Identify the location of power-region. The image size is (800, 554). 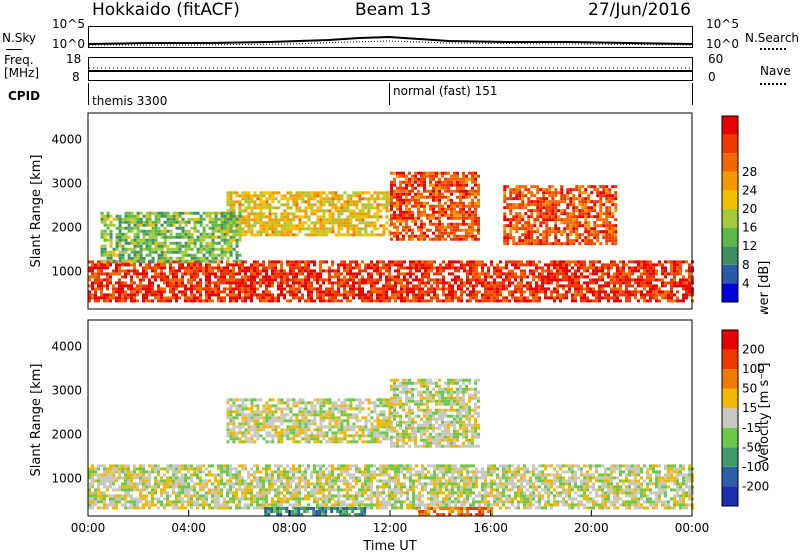
(435, 206).